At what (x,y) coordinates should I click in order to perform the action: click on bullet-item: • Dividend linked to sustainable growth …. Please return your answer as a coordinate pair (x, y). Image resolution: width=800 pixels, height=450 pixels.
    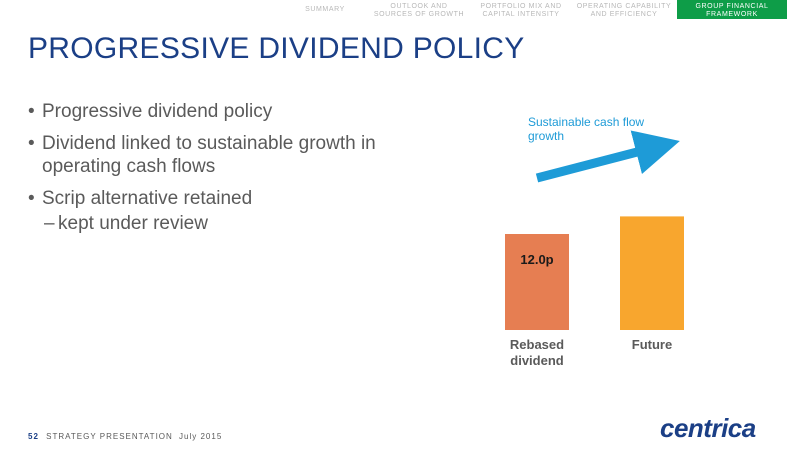
    Looking at the image, I should click on (220, 155).